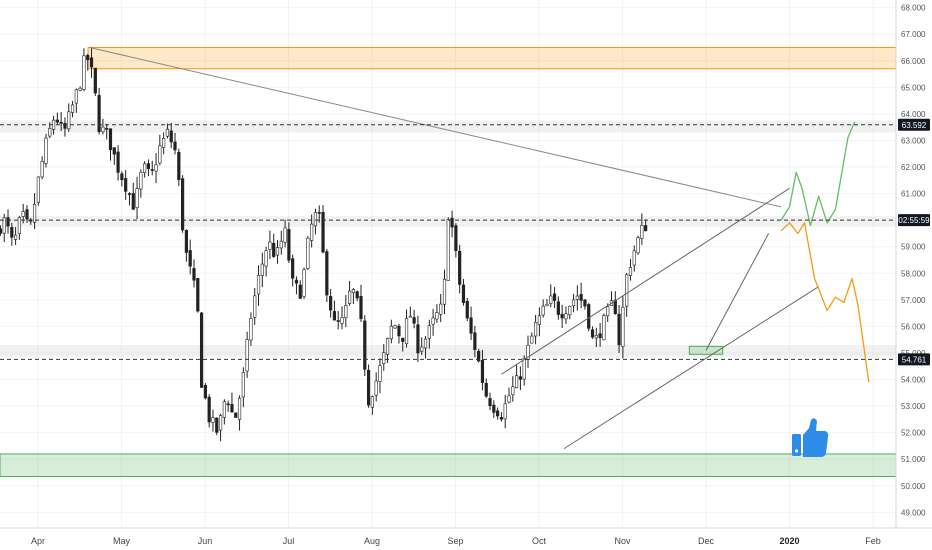 The image size is (932, 550). Describe the element at coordinates (645, 281) in the screenshot. I see `channel-upper-line` at that location.